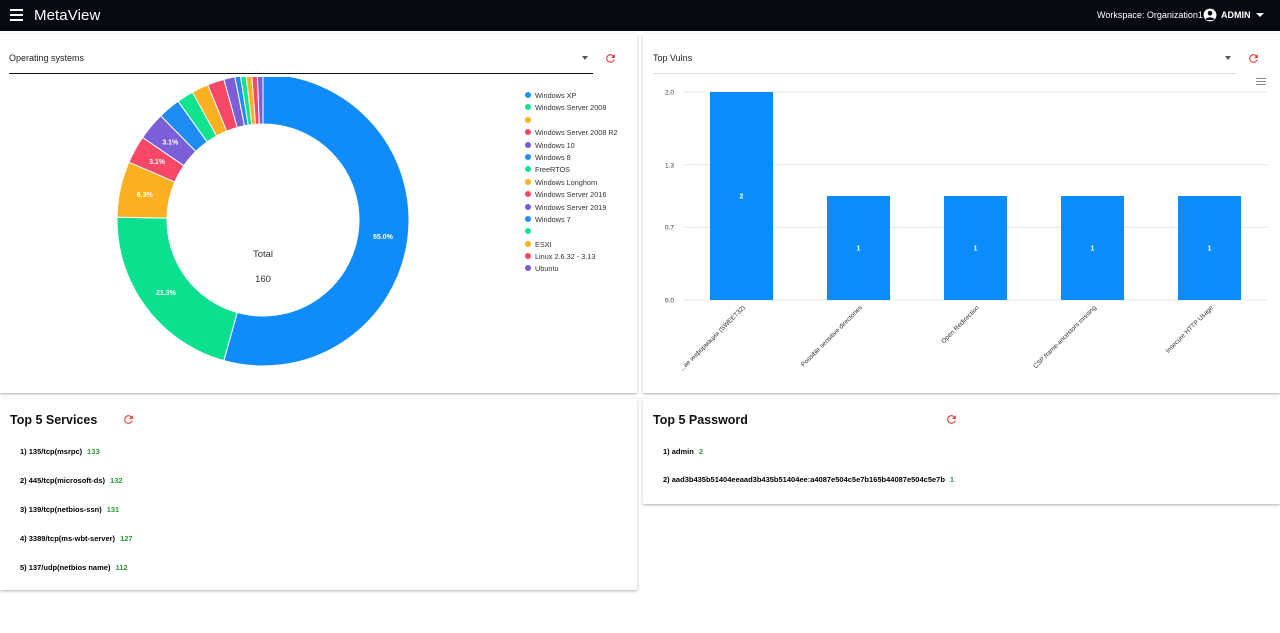 The width and height of the screenshot is (1280, 633). I want to click on legend-label: FreeRTOS, so click(553, 170).